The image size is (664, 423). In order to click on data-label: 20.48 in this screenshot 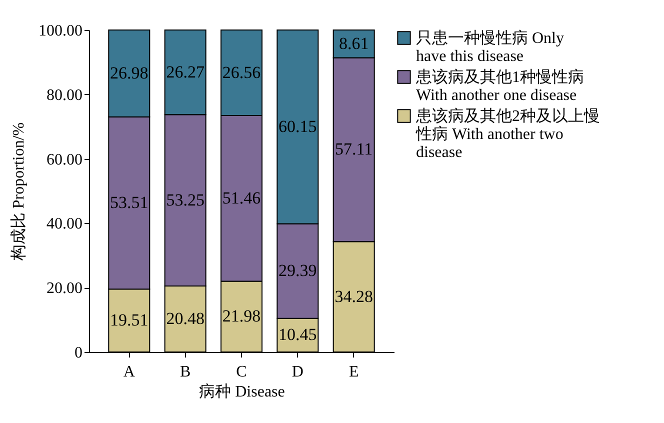, I will do `click(185, 318)`.